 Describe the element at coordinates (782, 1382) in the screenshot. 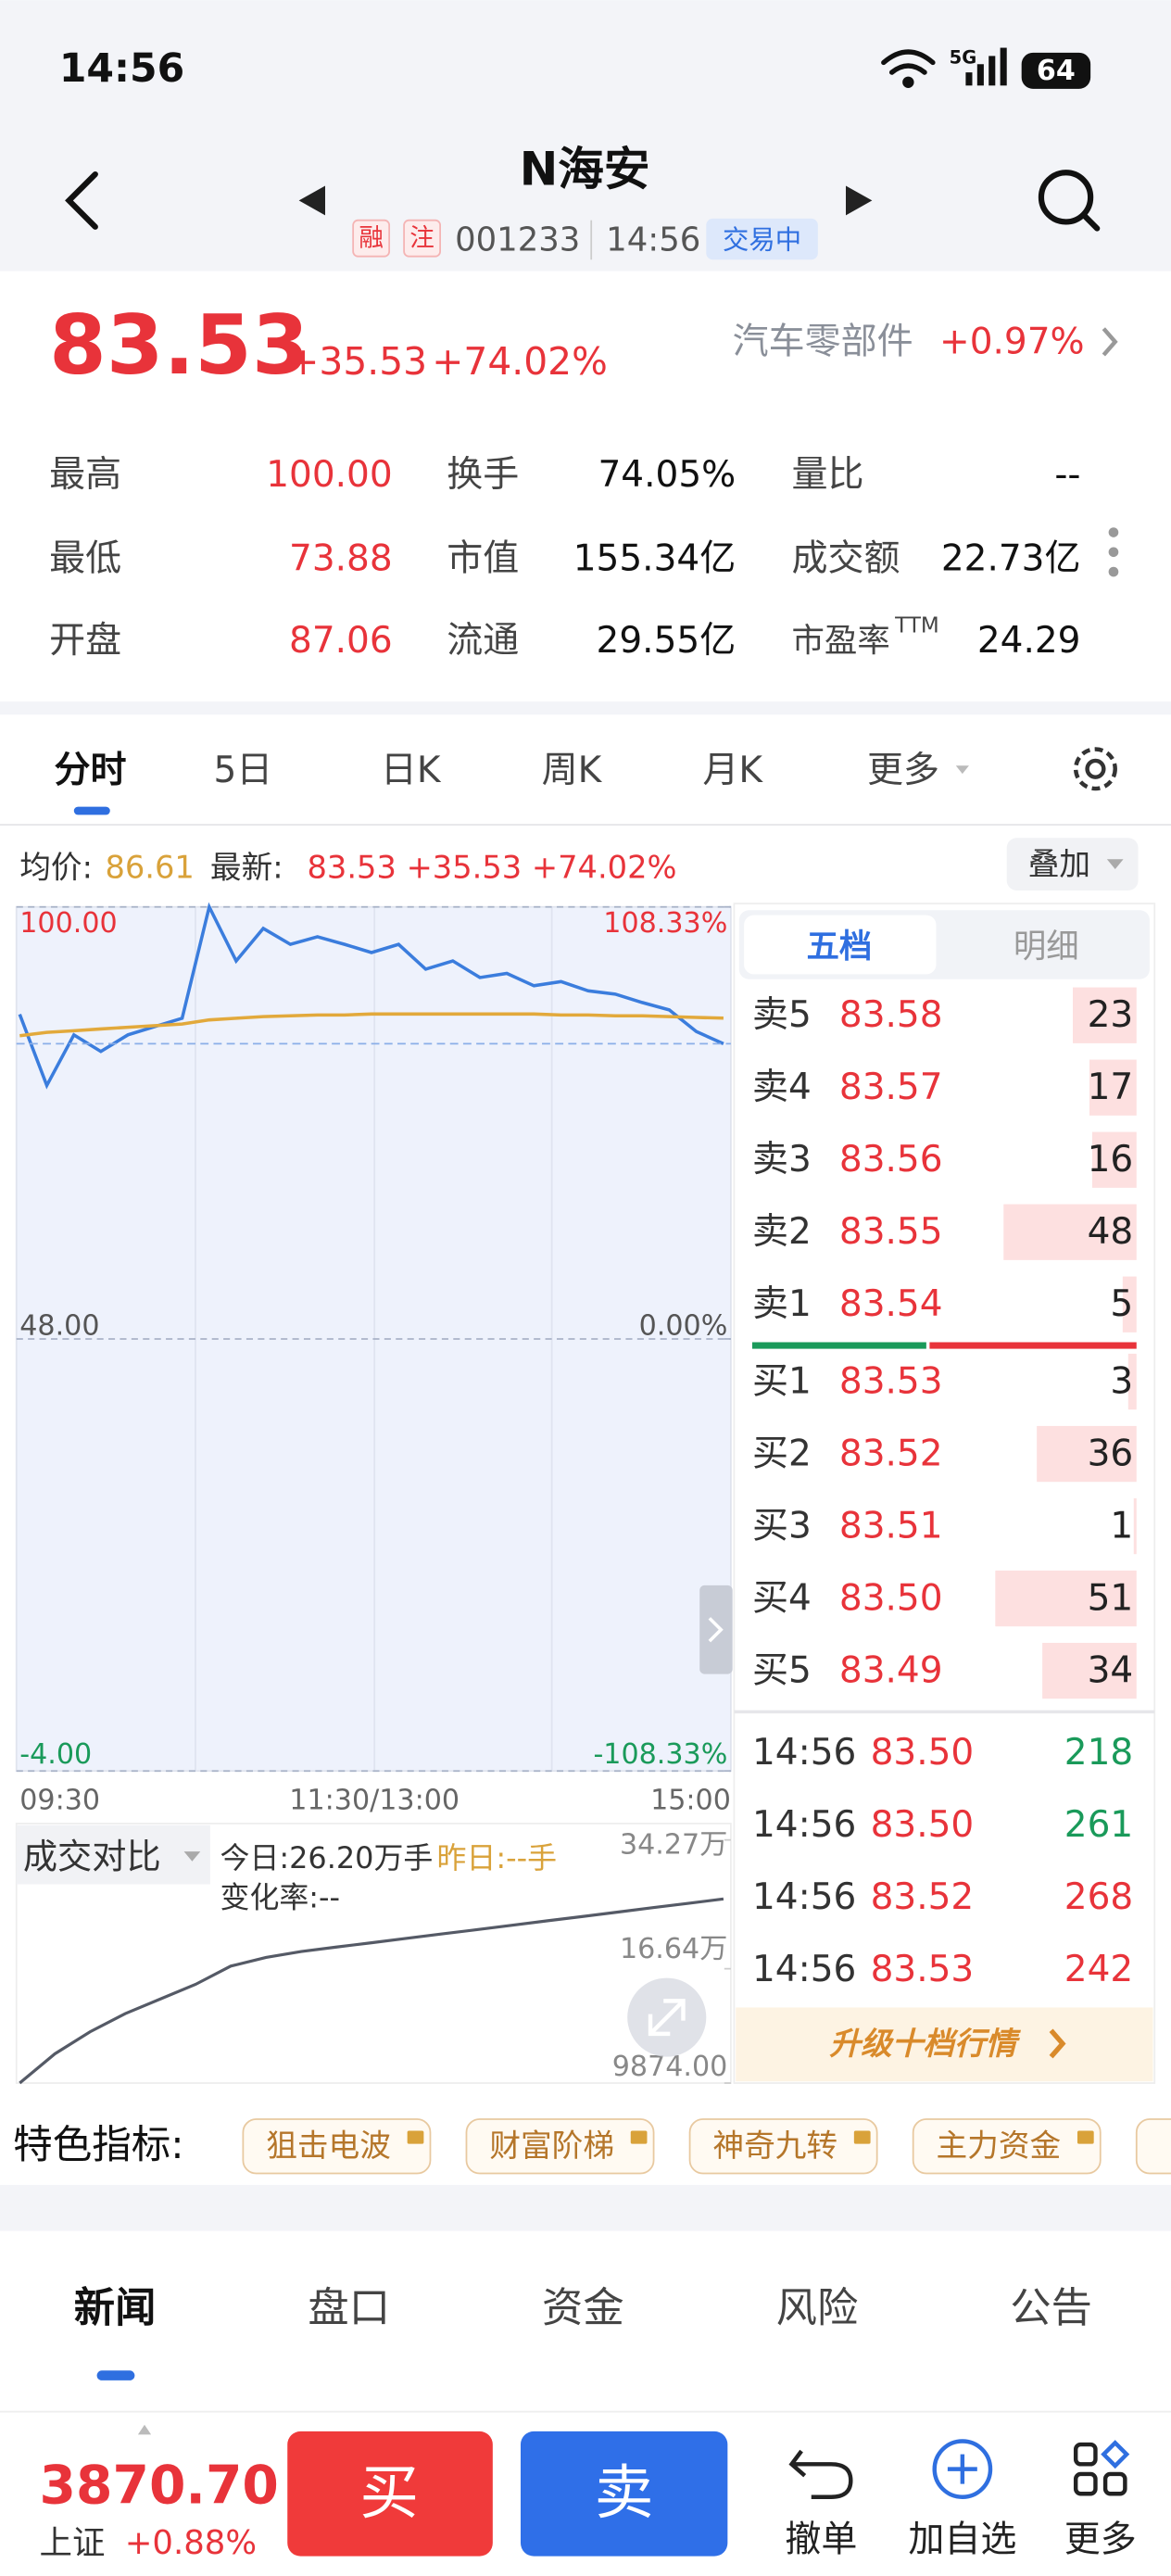

I see `book-label: 买1` at that location.